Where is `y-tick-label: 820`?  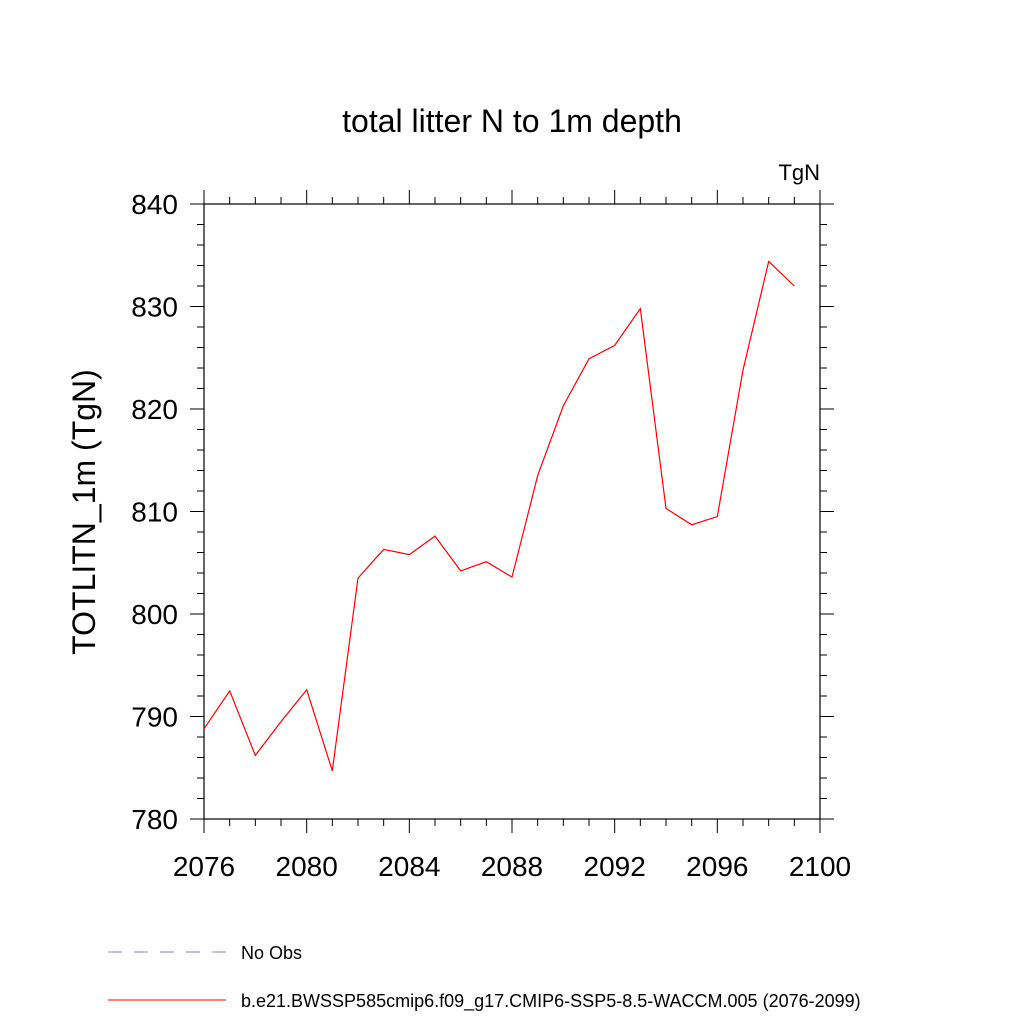 y-tick-label: 820 is located at coordinates (154, 409).